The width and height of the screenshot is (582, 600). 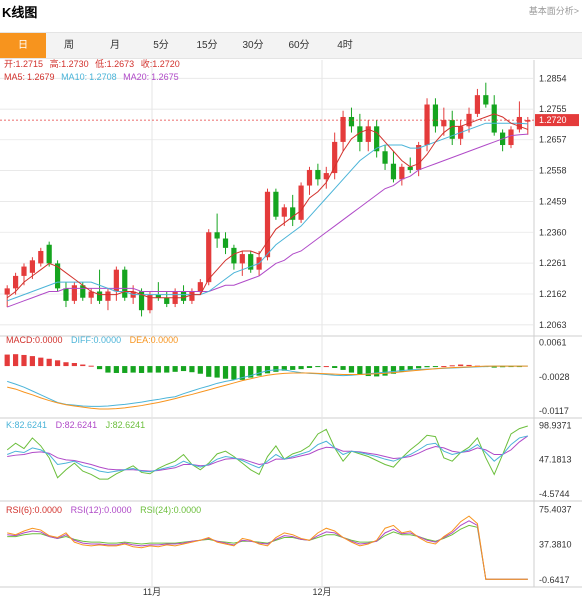 What do you see at coordinates (554, 411) in the screenshot?
I see `macd-tick-label: -0.0117` at bounding box center [554, 411].